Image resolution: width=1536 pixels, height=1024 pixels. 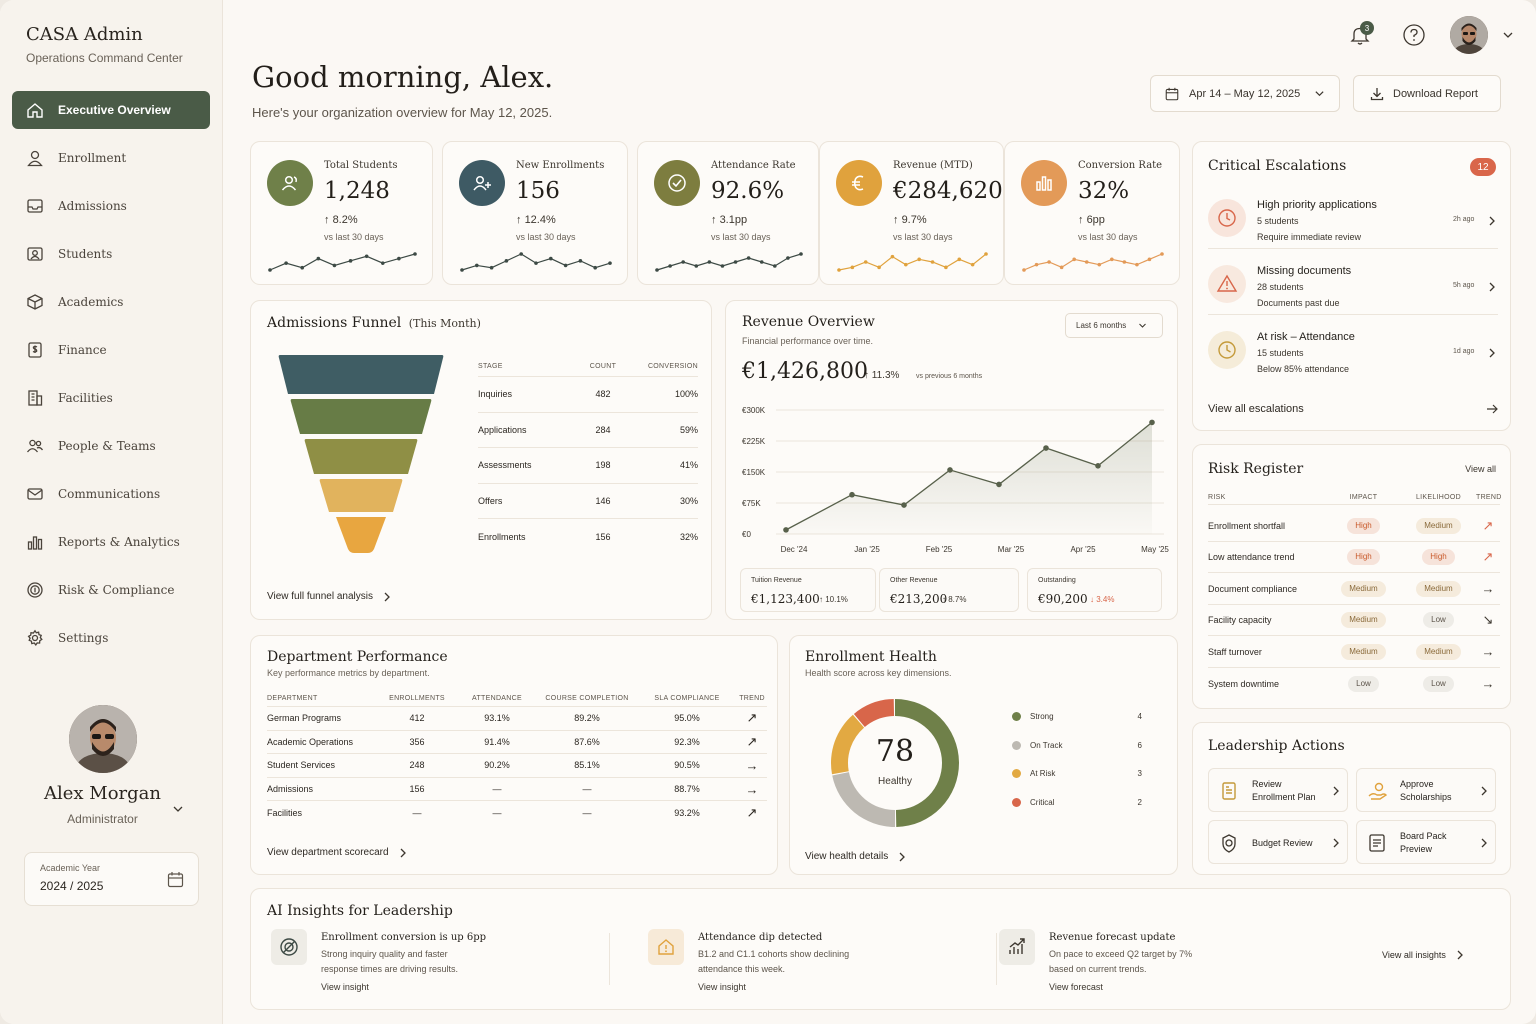 I want to click on funnel-column-header: STAGE, so click(x=490, y=366).